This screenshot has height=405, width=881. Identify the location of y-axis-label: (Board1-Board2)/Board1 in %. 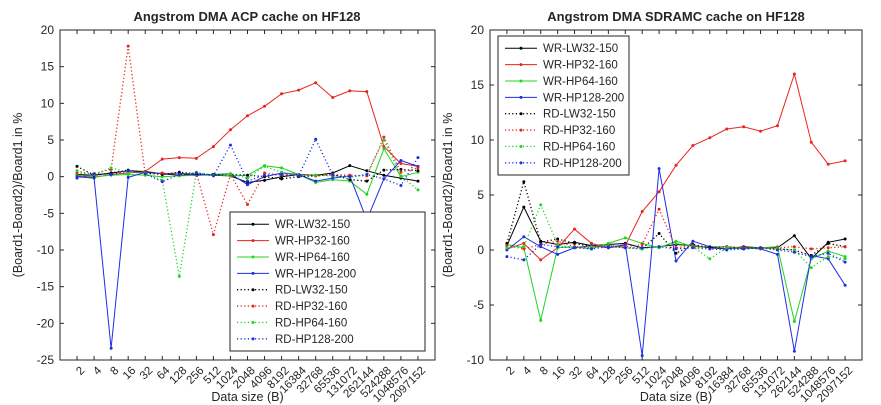
(448, 195).